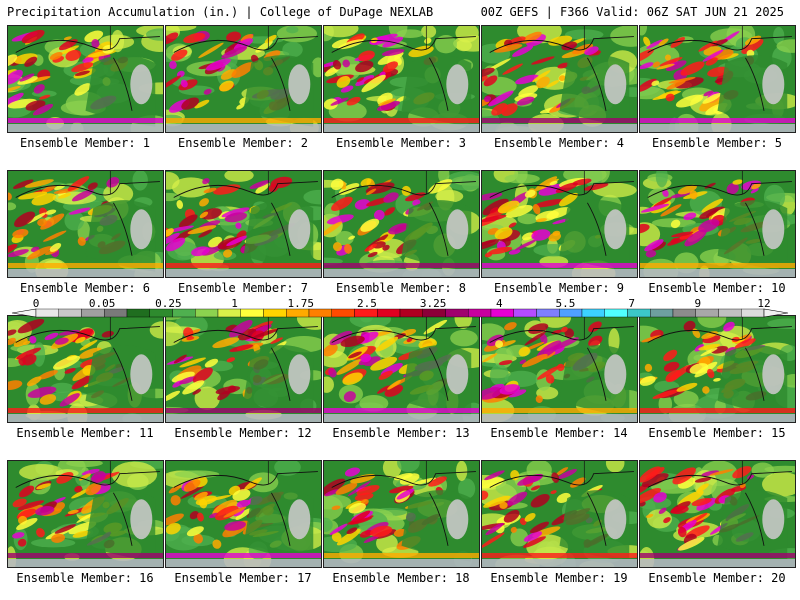 This screenshot has height=600, width=800. What do you see at coordinates (559, 288) in the screenshot?
I see `ensemble-member-label: Ensemble Member: 9` at bounding box center [559, 288].